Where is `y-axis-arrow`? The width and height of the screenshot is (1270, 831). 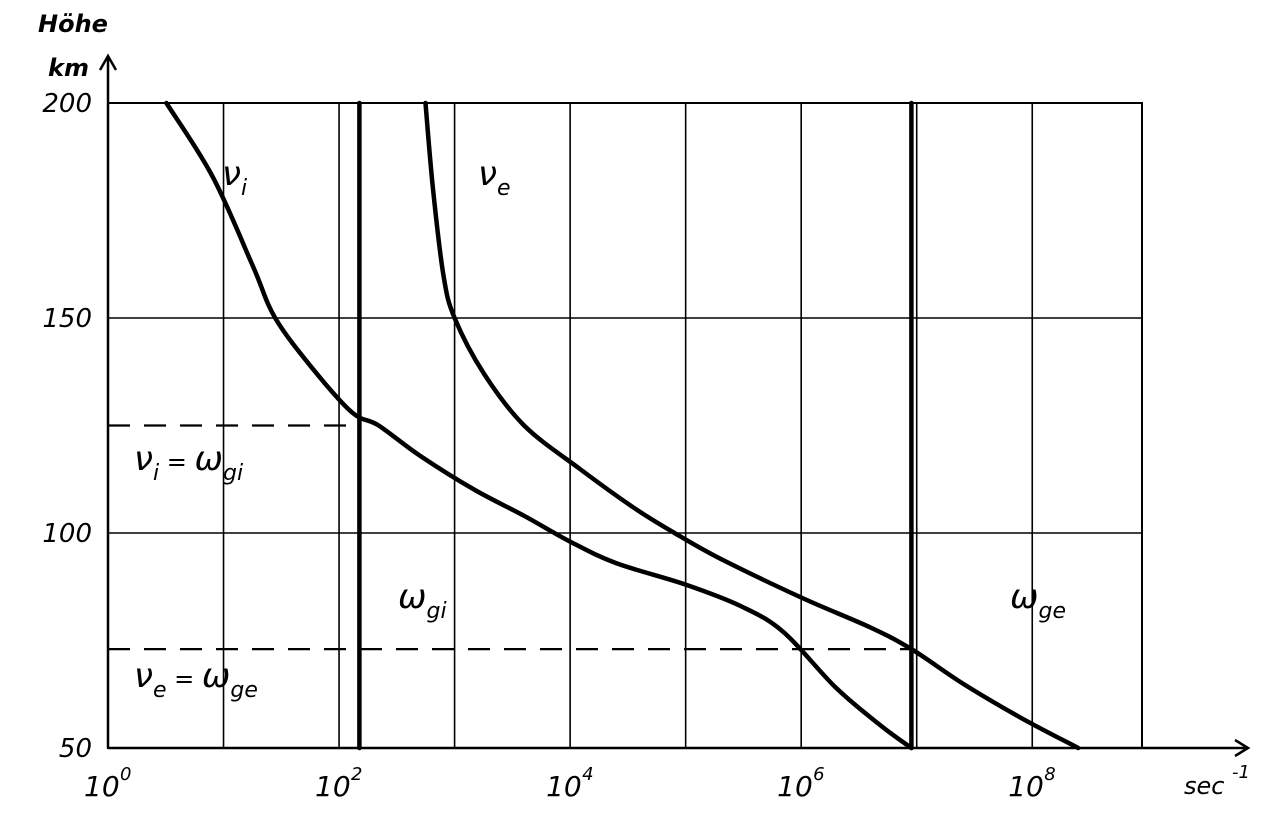 y-axis-arrow is located at coordinates (108, 62).